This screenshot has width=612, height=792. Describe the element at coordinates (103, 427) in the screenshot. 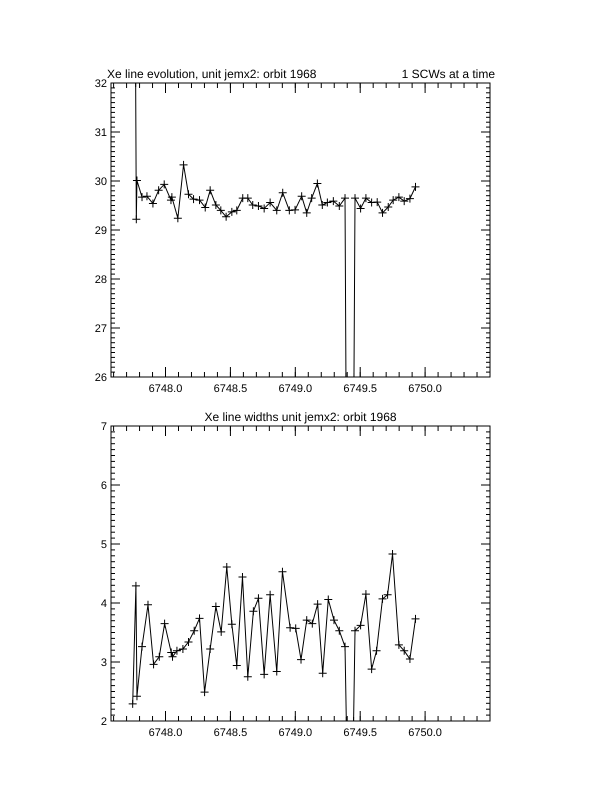

I see `y-tick-label: 7` at that location.